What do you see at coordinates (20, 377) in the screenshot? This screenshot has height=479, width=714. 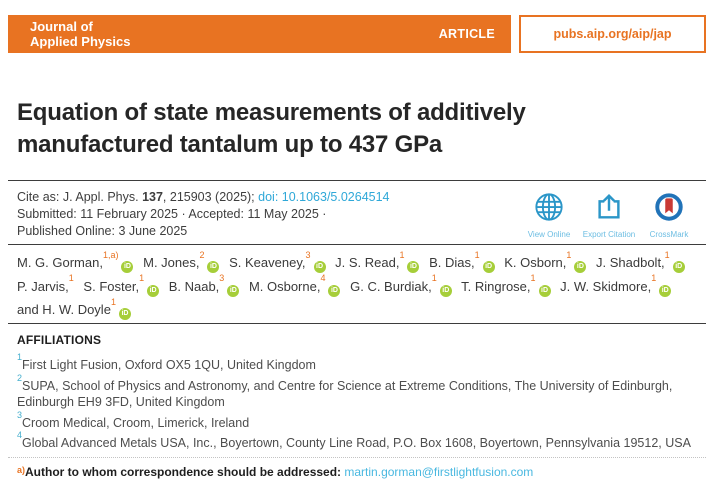 I see `affiliation-sup: 2` at bounding box center [20, 377].